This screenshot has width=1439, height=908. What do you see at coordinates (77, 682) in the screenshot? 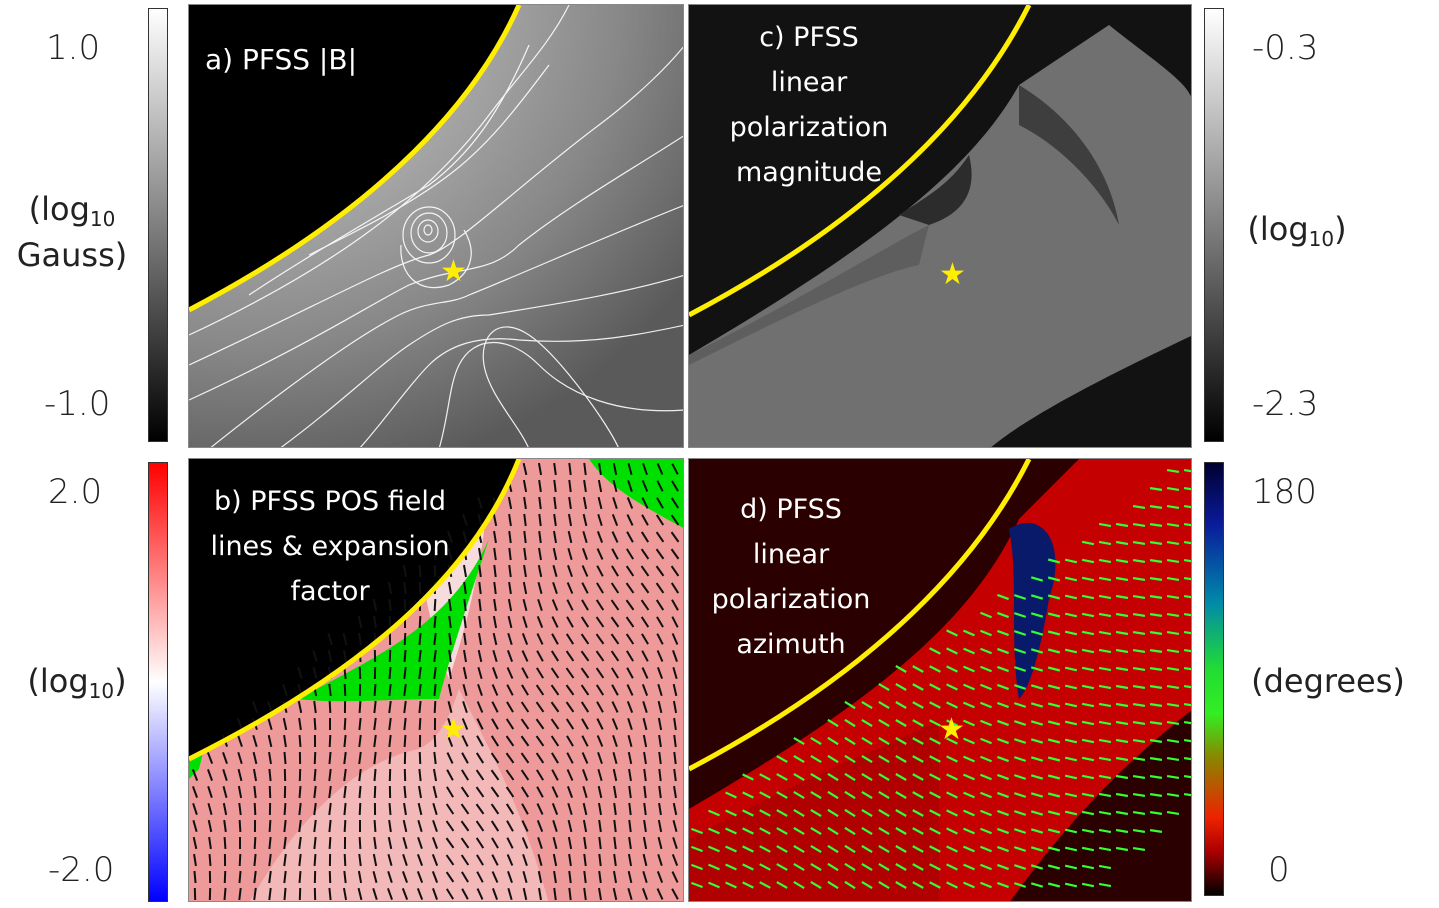
I see `colorbar-b-unit: (log10)` at bounding box center [77, 682].